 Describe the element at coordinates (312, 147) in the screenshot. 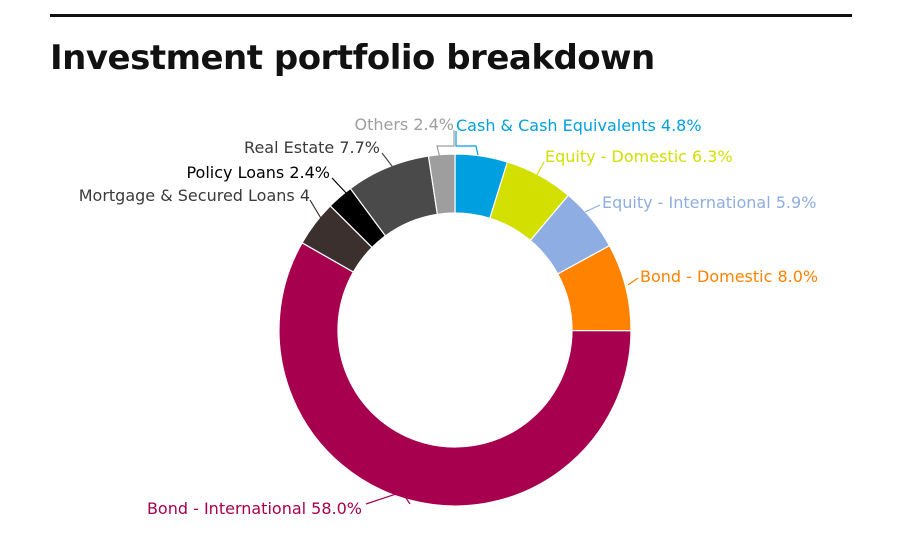

I see `slice-label: Real Estate 7.7%` at that location.